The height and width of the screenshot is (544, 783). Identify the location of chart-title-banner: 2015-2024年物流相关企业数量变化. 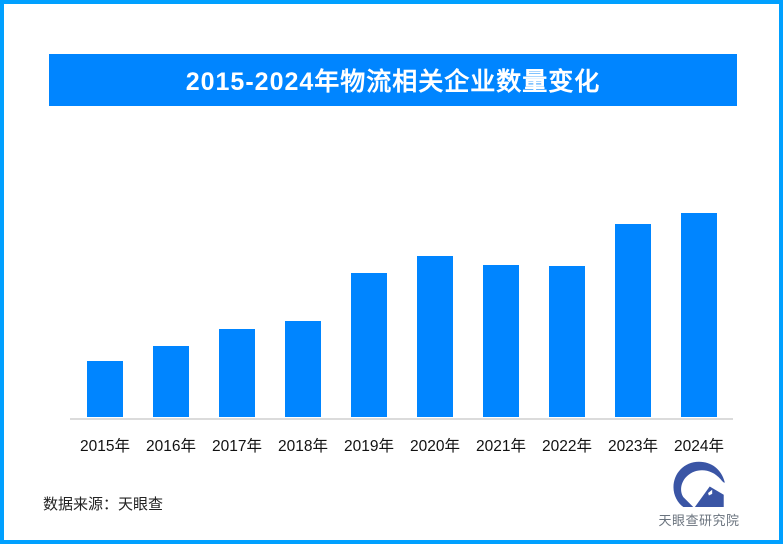
(393, 80).